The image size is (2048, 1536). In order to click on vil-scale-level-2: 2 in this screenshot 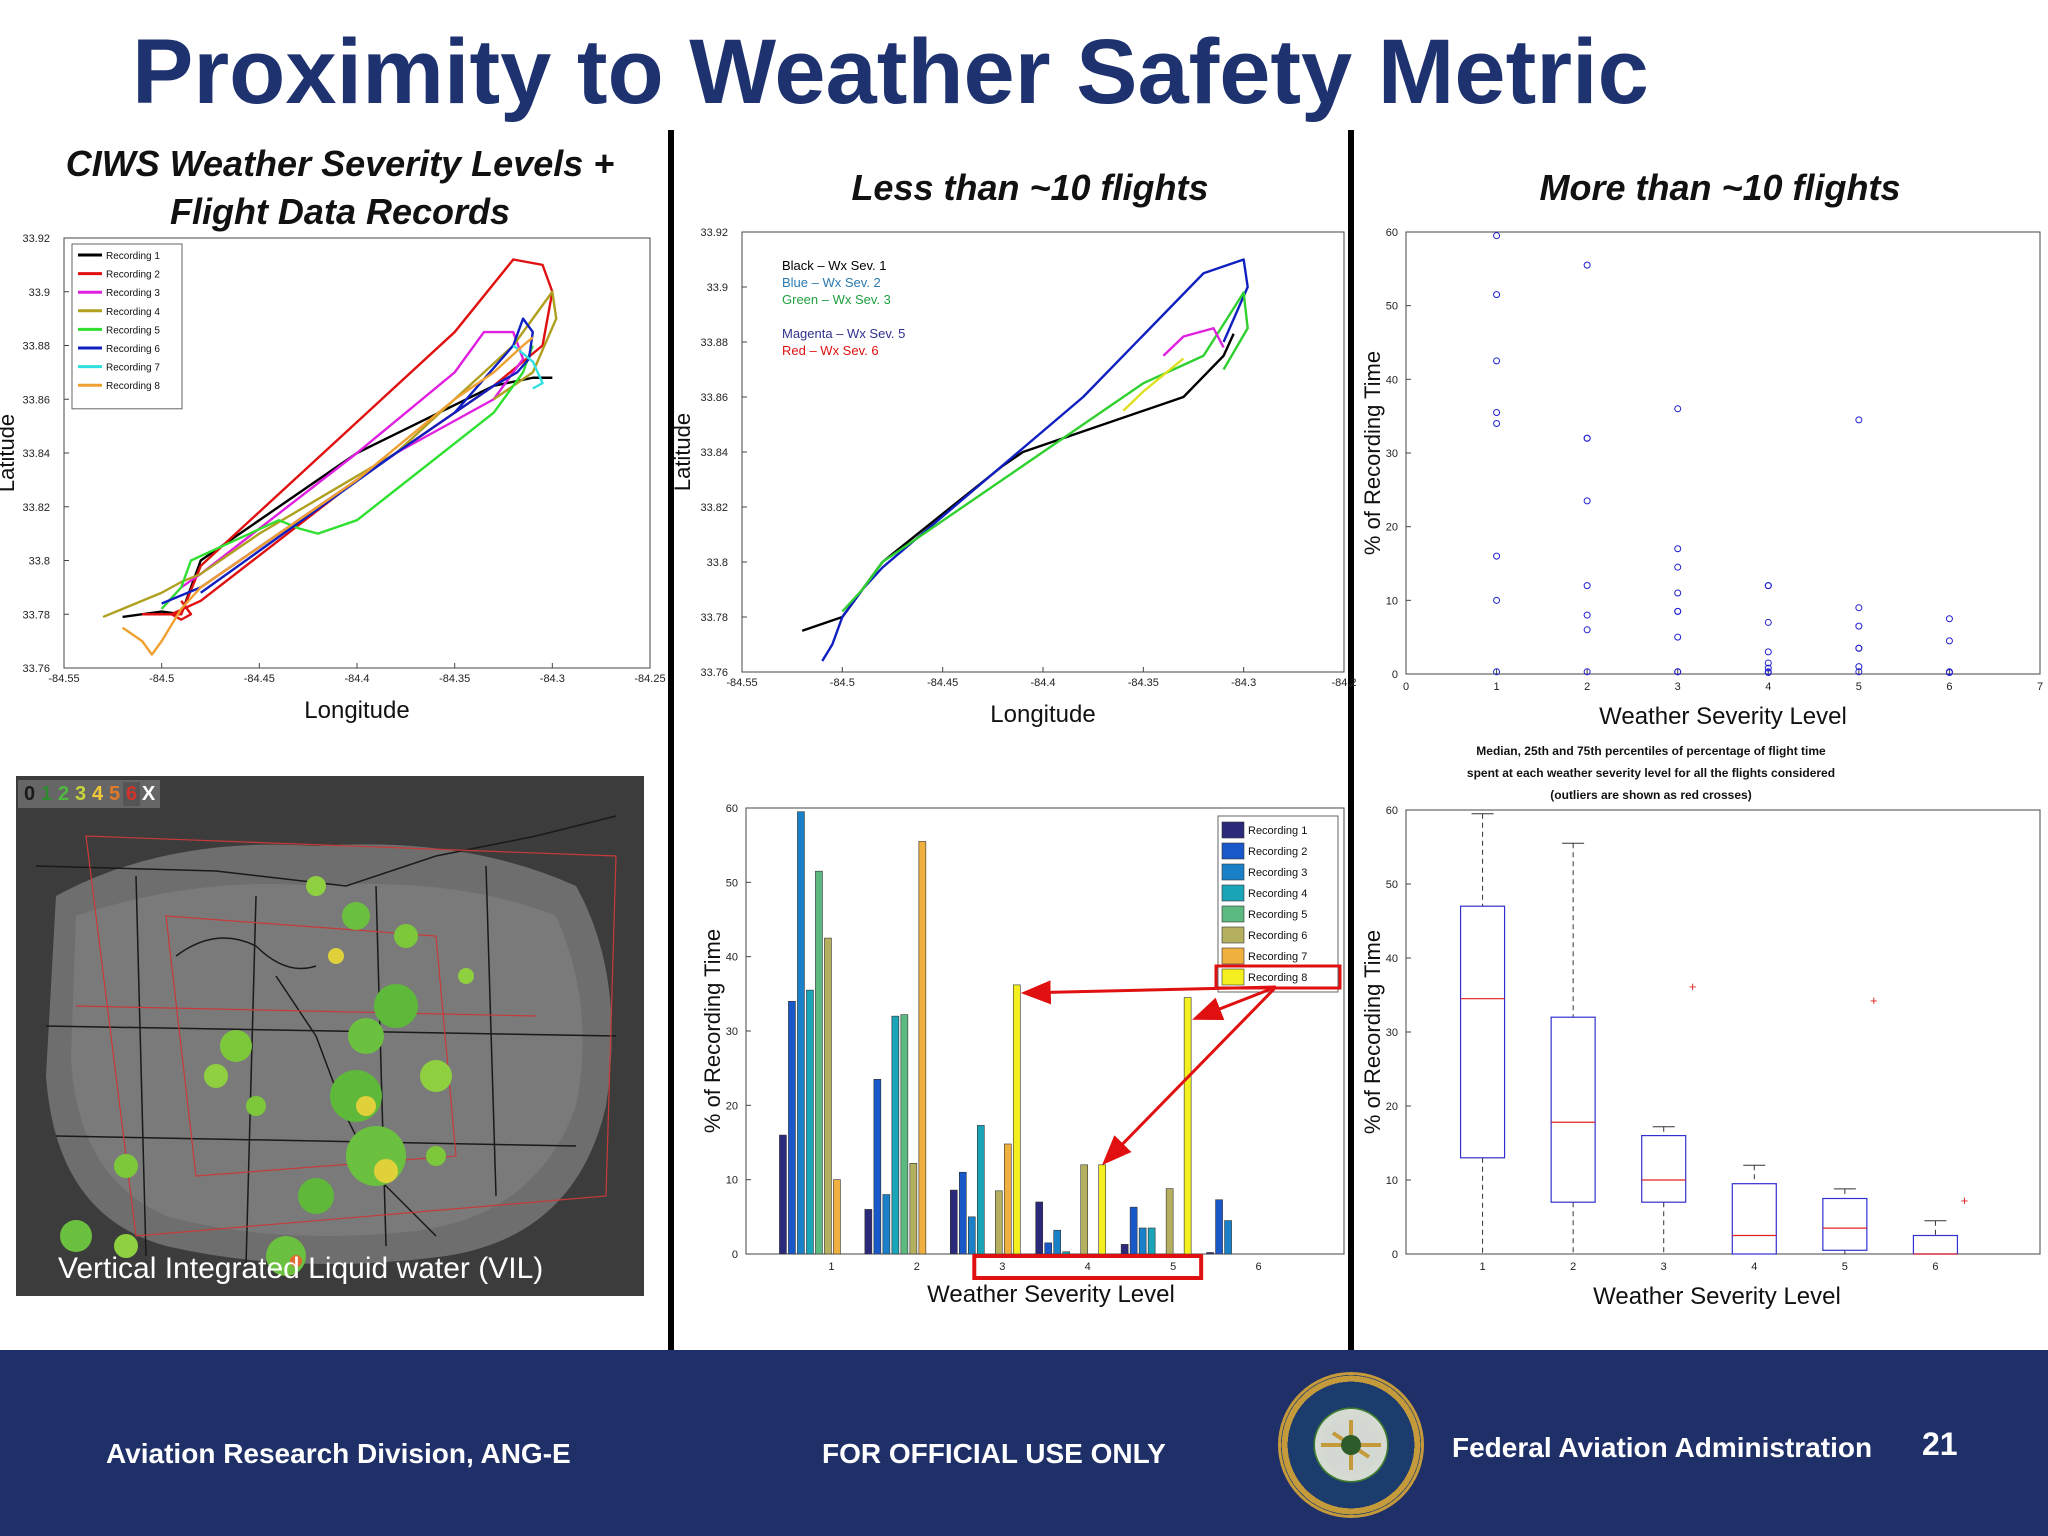, I will do `click(63, 794)`.